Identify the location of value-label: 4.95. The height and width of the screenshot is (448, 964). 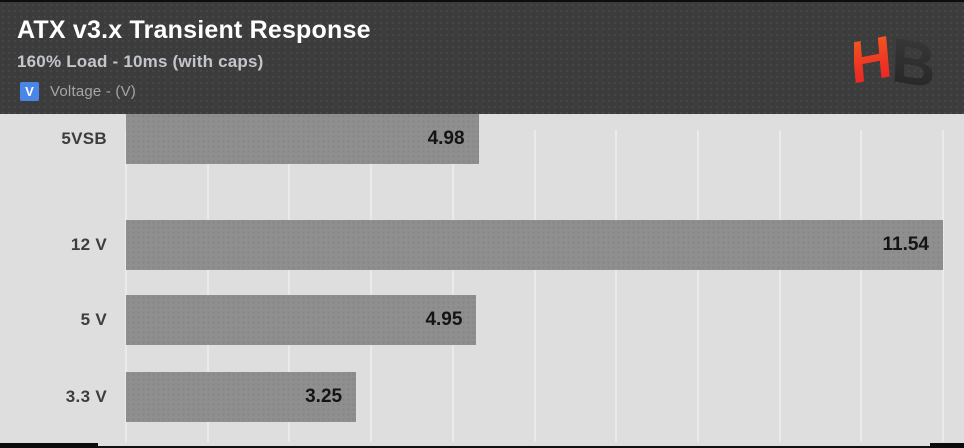
(444, 319).